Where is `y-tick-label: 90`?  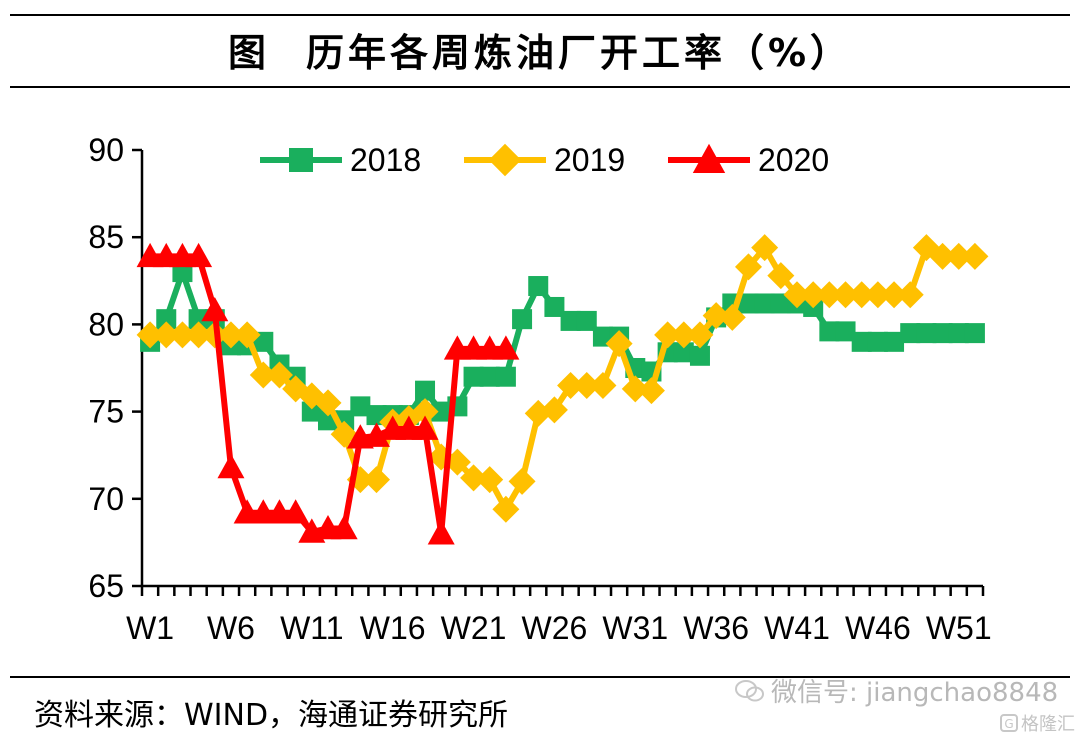 y-tick-label: 90 is located at coordinates (106, 150).